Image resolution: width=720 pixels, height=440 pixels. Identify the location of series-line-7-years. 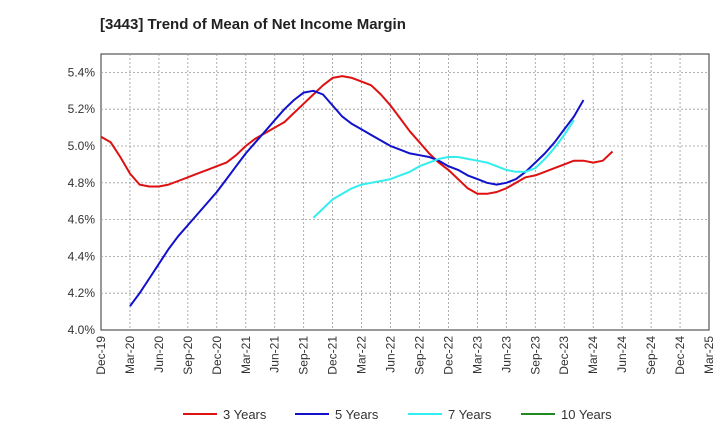
(443, 169).